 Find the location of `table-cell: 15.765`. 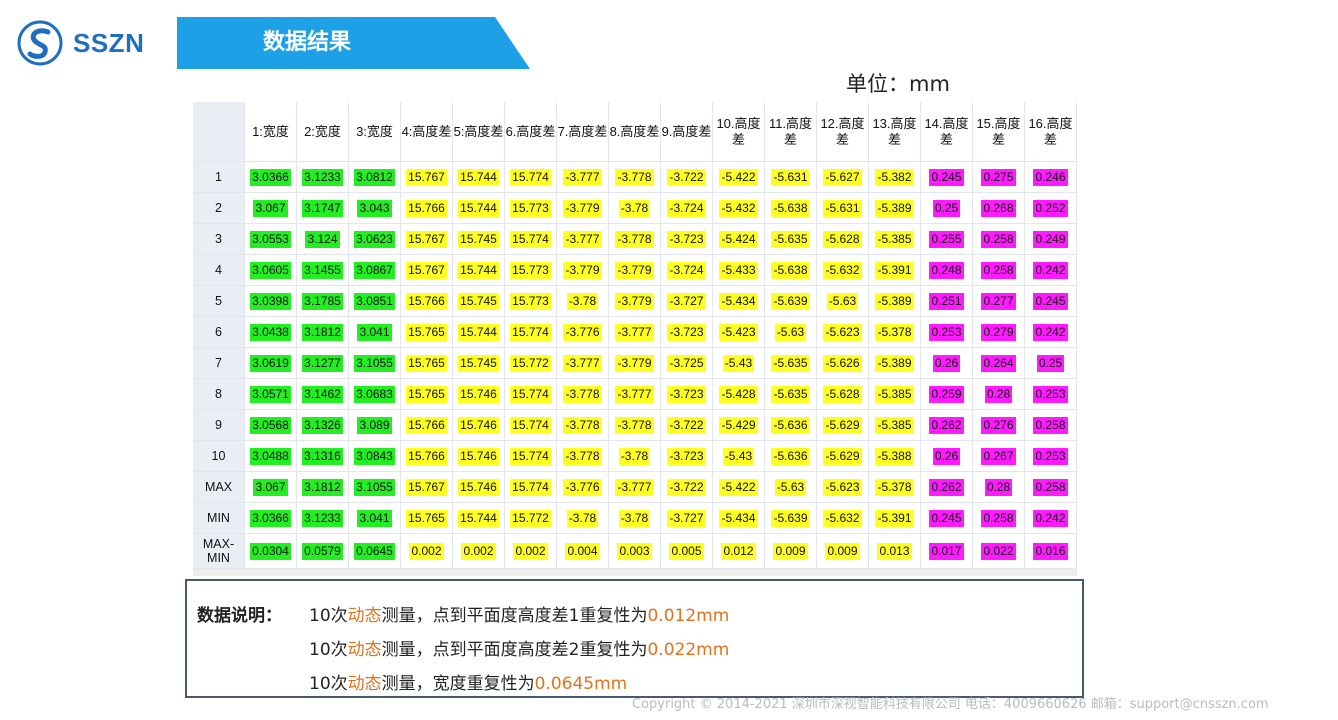

table-cell: 15.765 is located at coordinates (427, 363).